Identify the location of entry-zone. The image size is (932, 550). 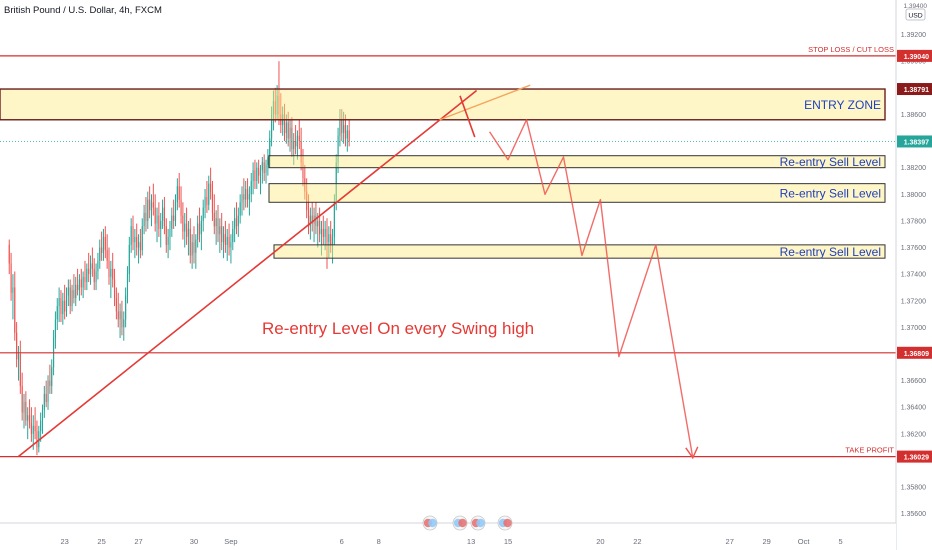
(443, 104).